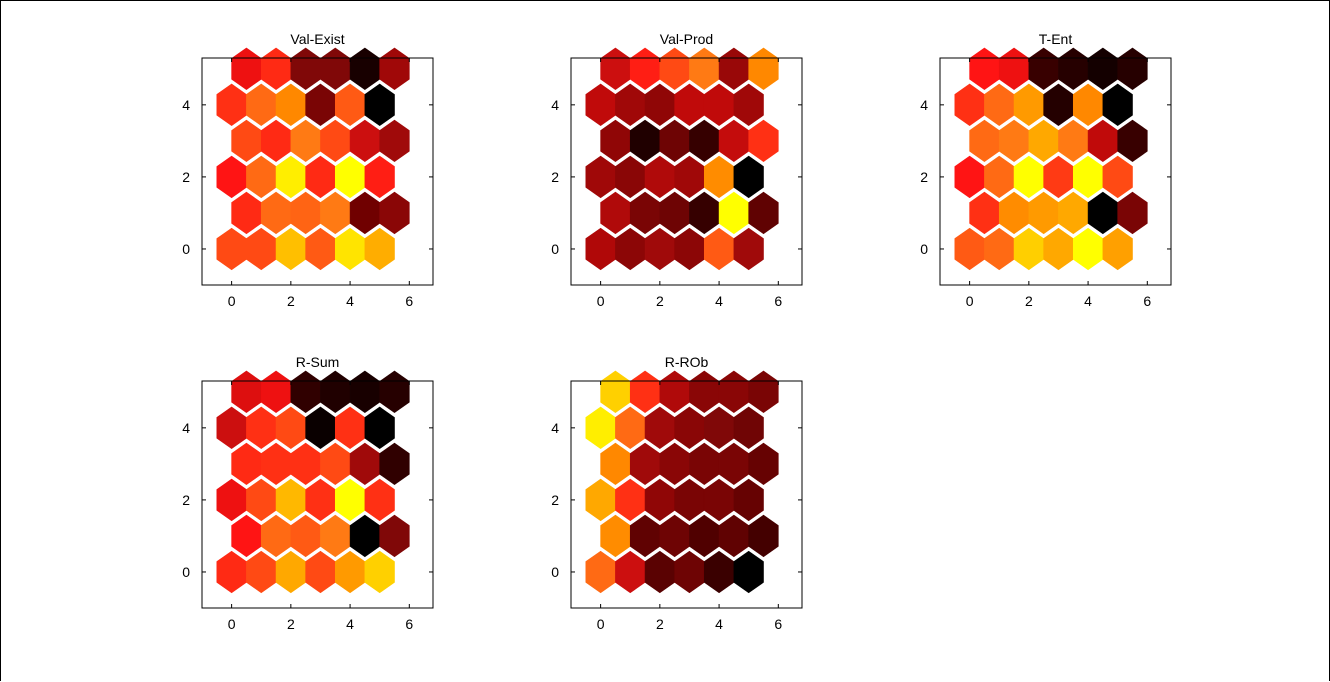 The width and height of the screenshot is (1330, 682). I want to click on subplot-title: Val-Exist, so click(317, 39).